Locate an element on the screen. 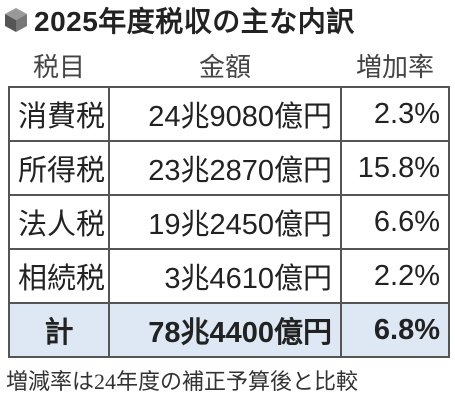 This screenshot has height=400, width=455. footnote: 増減率は24年度の補正予算後と比較 is located at coordinates (182, 381).